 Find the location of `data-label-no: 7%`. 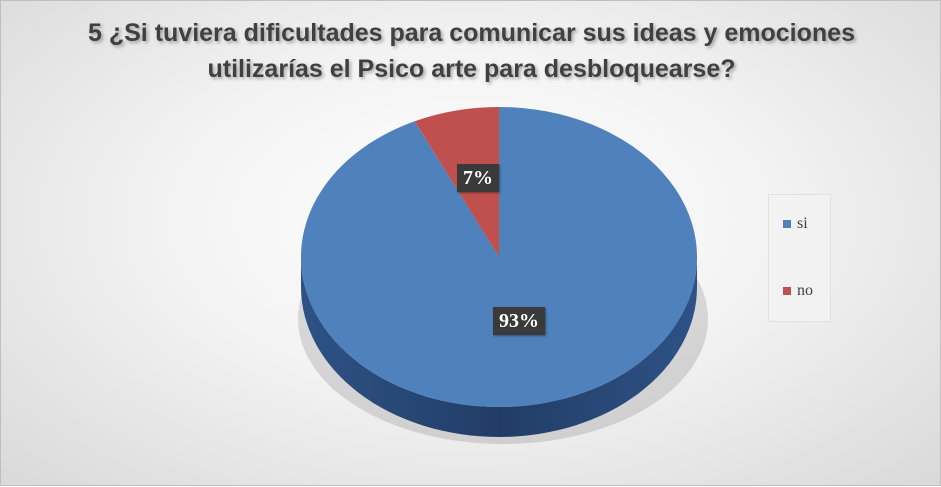

data-label-no: 7% is located at coordinates (478, 178).